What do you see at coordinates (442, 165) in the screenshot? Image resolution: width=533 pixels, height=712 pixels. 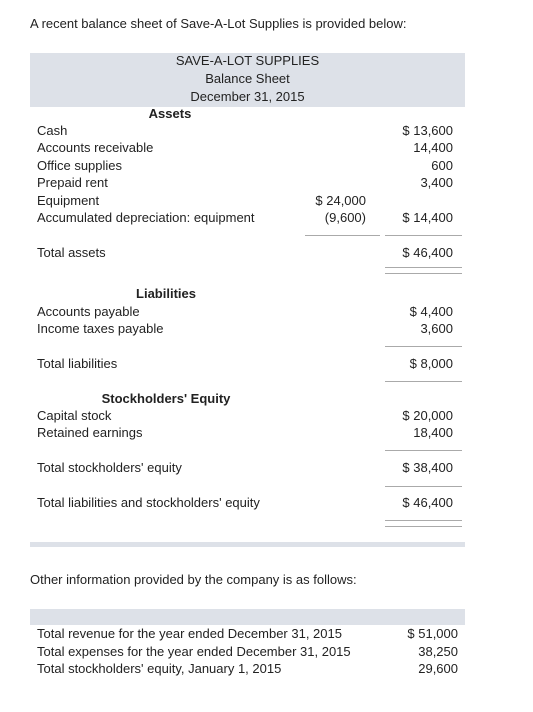 I see `line-item-amount: 600` at bounding box center [442, 165].